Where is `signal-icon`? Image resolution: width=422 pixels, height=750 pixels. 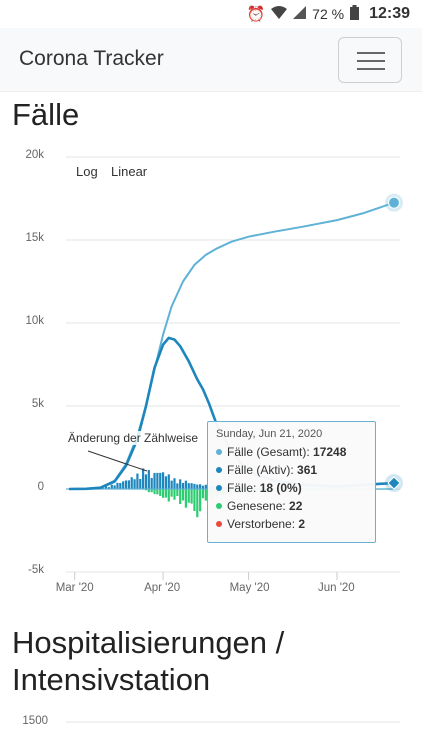 signal-icon is located at coordinates (300, 14).